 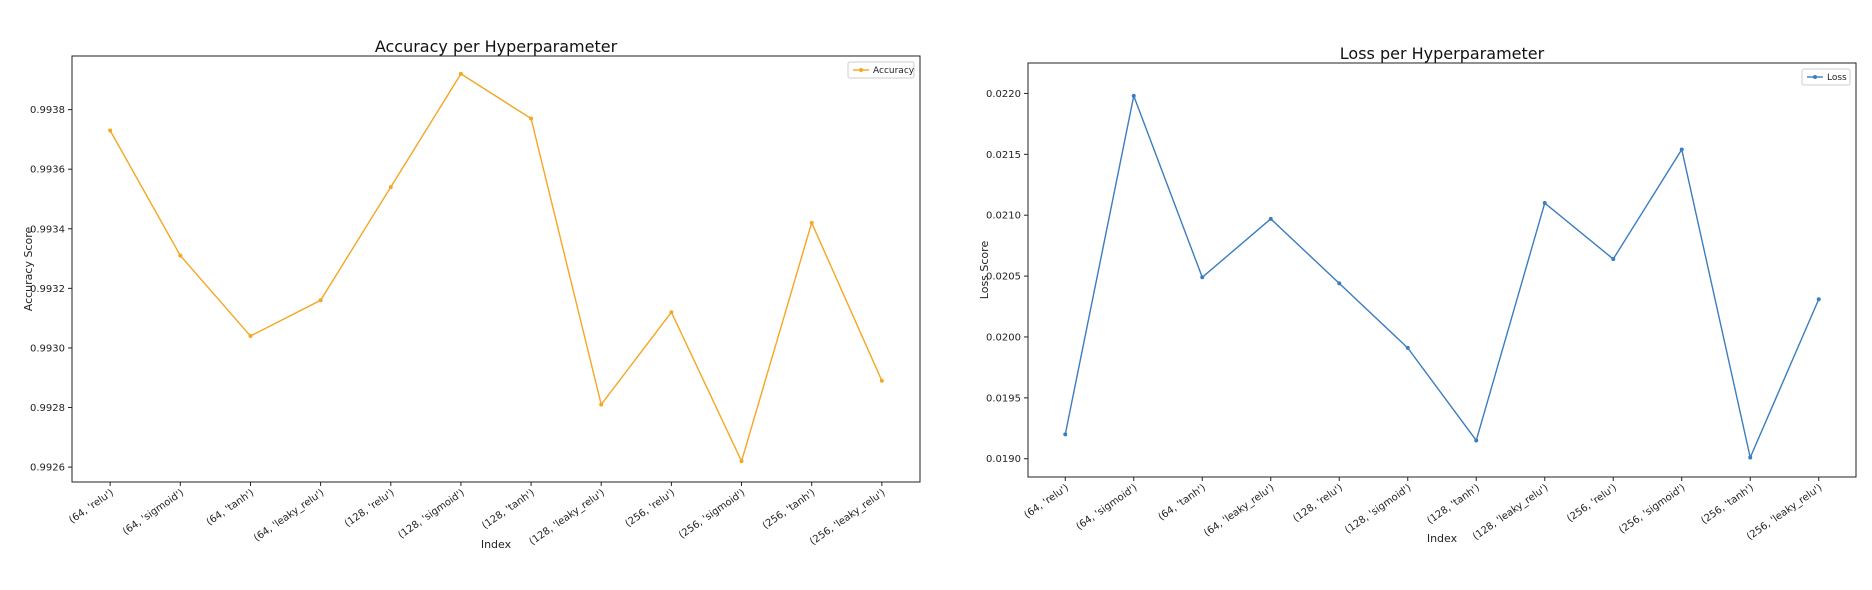 What do you see at coordinates (231, 507) in the screenshot?
I see `accuracy-x-tick-label: (64, 'tanh')` at bounding box center [231, 507].